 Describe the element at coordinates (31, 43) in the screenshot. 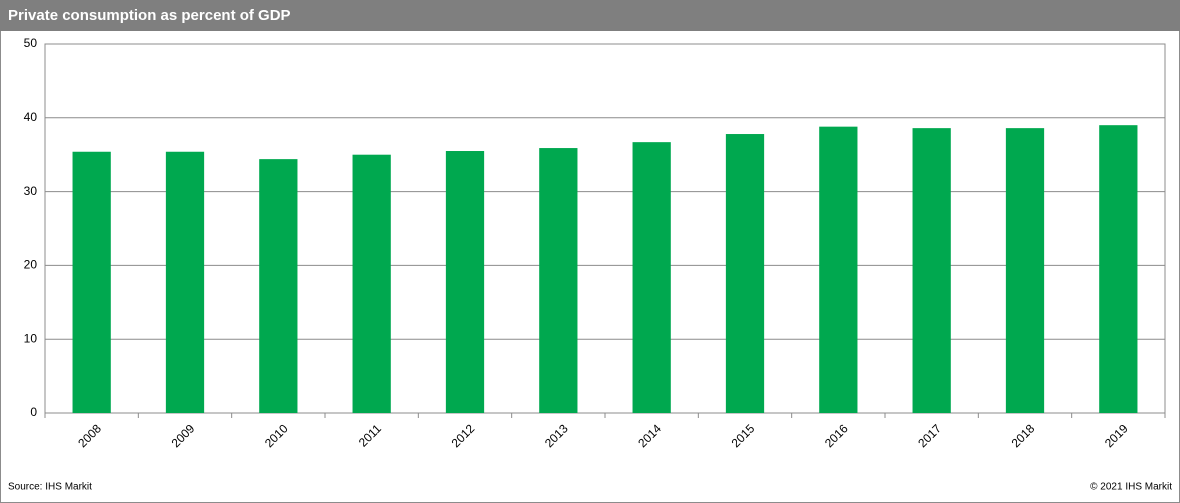

I see `y-tick-label: 50` at that location.